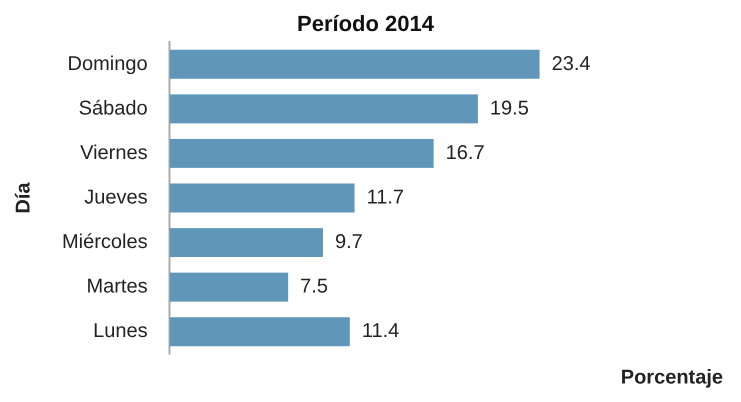 Image resolution: width=741 pixels, height=402 pixels. What do you see at coordinates (381, 331) in the screenshot?
I see `data-label: 11.4` at bounding box center [381, 331].